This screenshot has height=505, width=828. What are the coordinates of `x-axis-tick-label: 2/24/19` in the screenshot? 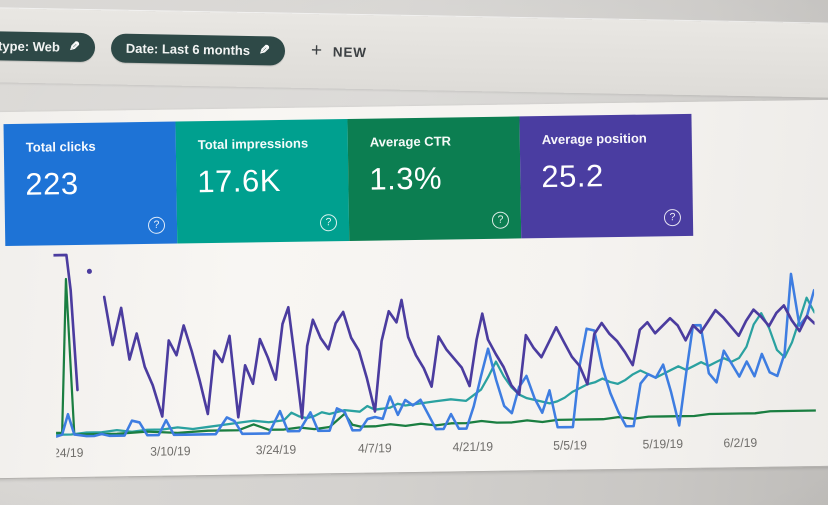 It's located at (68, 453).